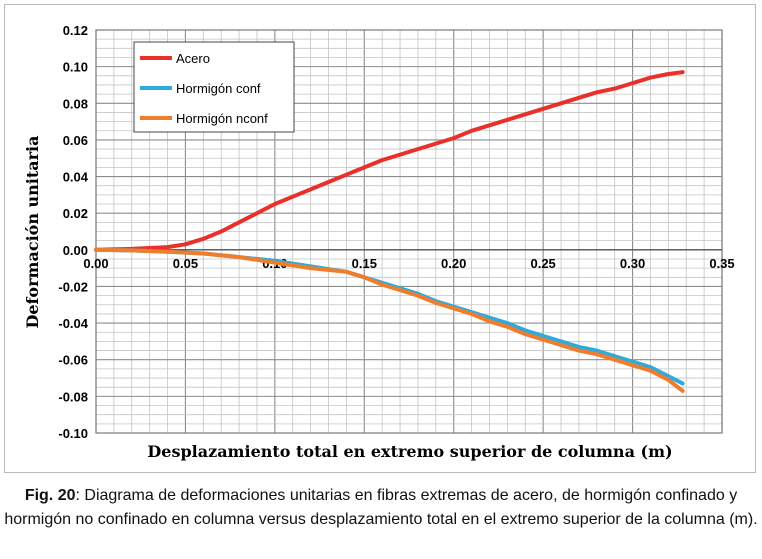 The width and height of the screenshot is (762, 559). Describe the element at coordinates (95, 263) in the screenshot. I see `x-tick-label: 0.00` at that location.